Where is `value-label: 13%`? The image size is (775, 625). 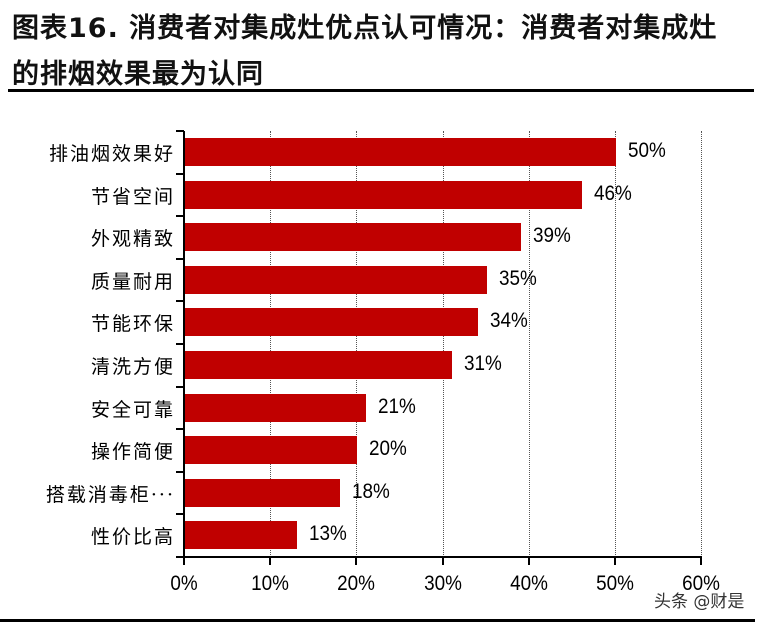 value-label: 13% is located at coordinates (328, 534).